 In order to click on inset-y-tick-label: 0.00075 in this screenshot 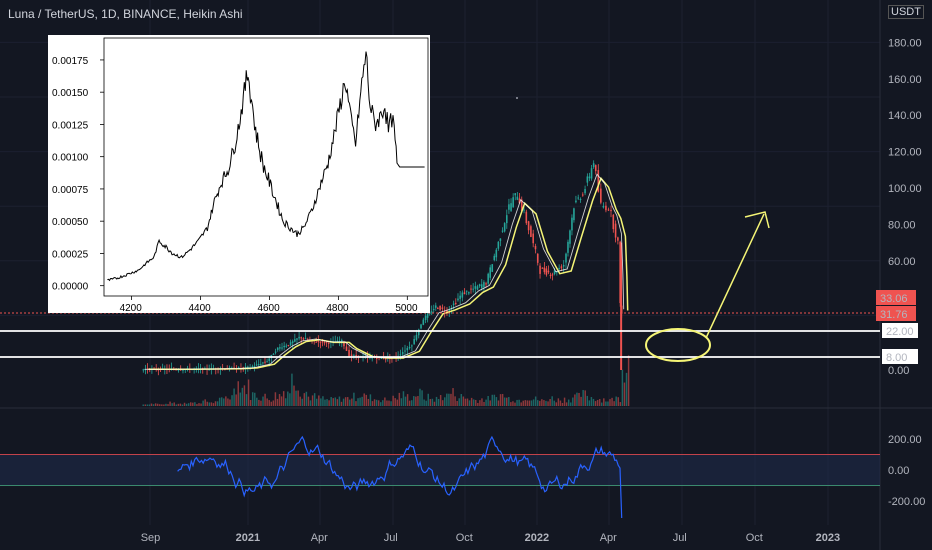, I will do `click(70, 190)`.